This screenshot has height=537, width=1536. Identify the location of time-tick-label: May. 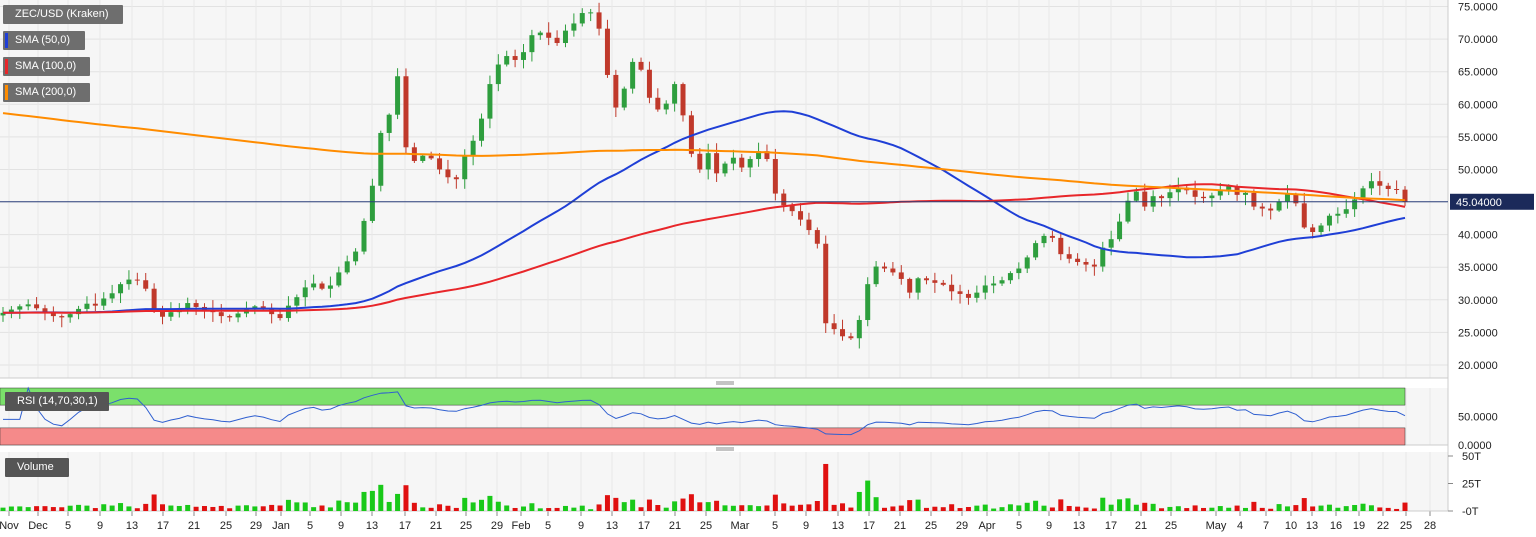
(1216, 526).